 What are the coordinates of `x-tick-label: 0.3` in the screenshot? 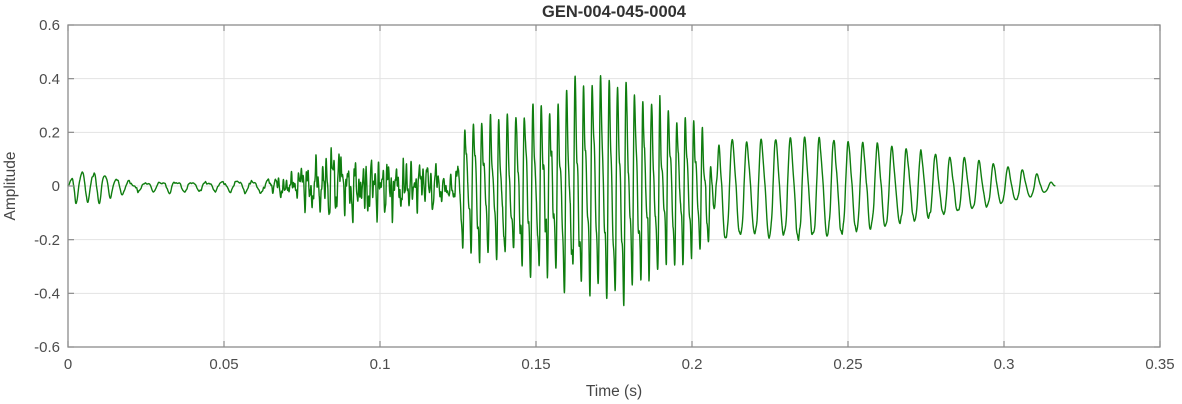 It's located at (1004, 364).